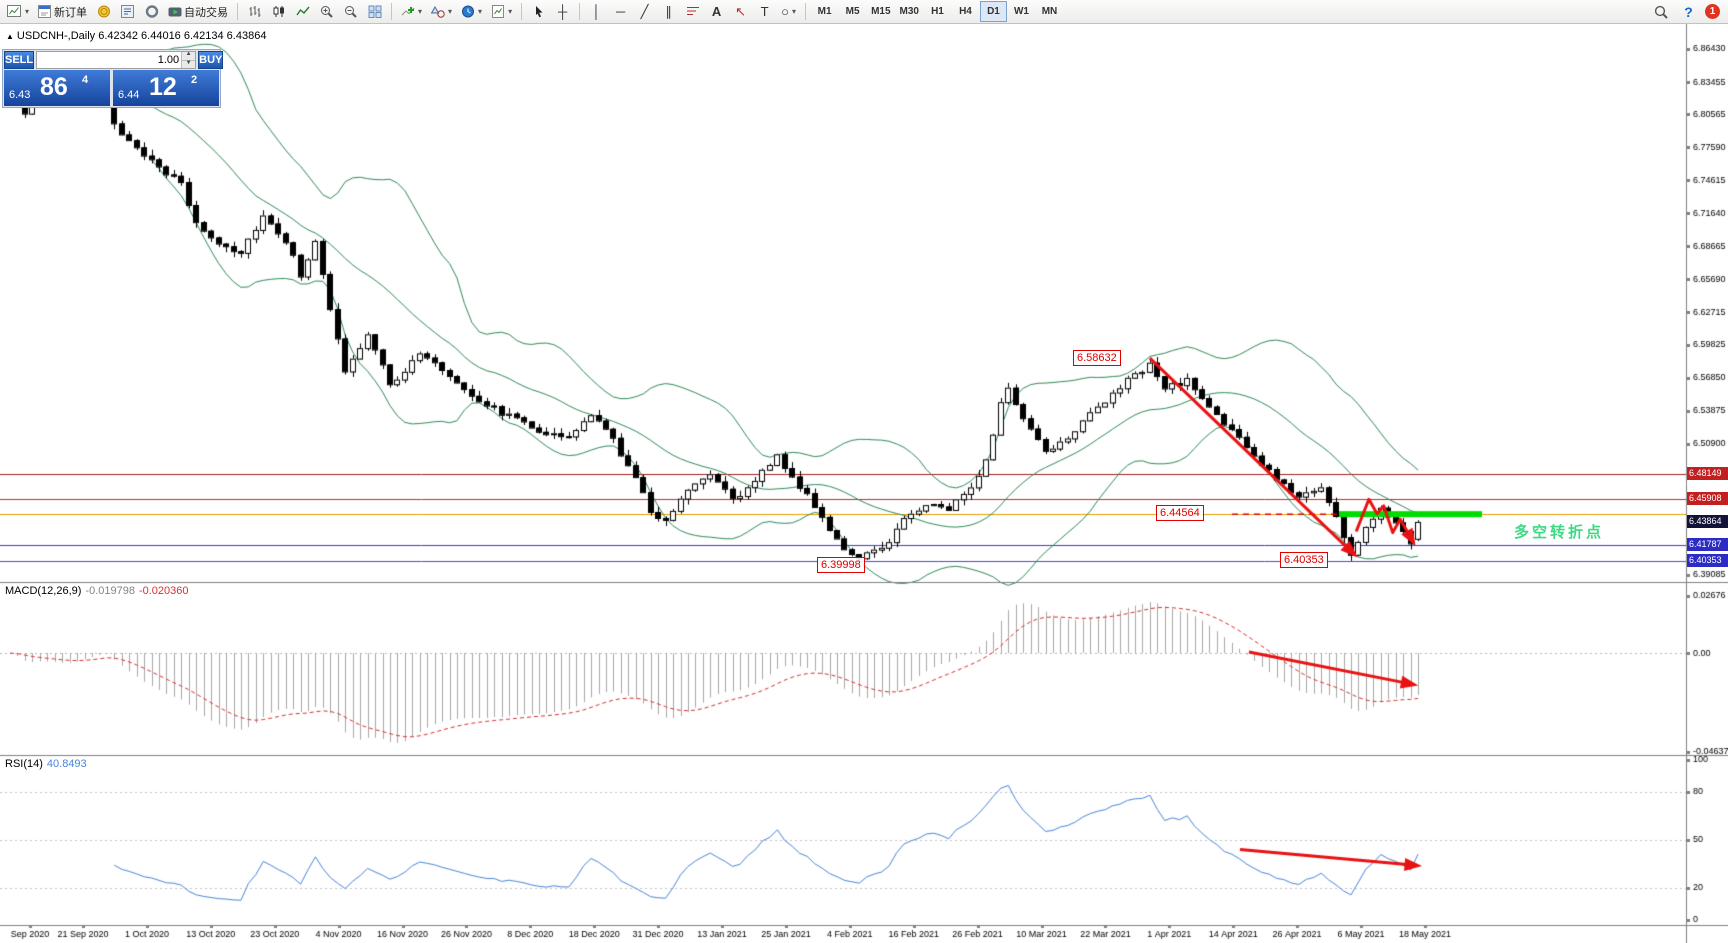 The width and height of the screenshot is (1728, 943). Describe the element at coordinates (909, 11) in the screenshot. I see `timeframe-m30-button: M30` at that location.